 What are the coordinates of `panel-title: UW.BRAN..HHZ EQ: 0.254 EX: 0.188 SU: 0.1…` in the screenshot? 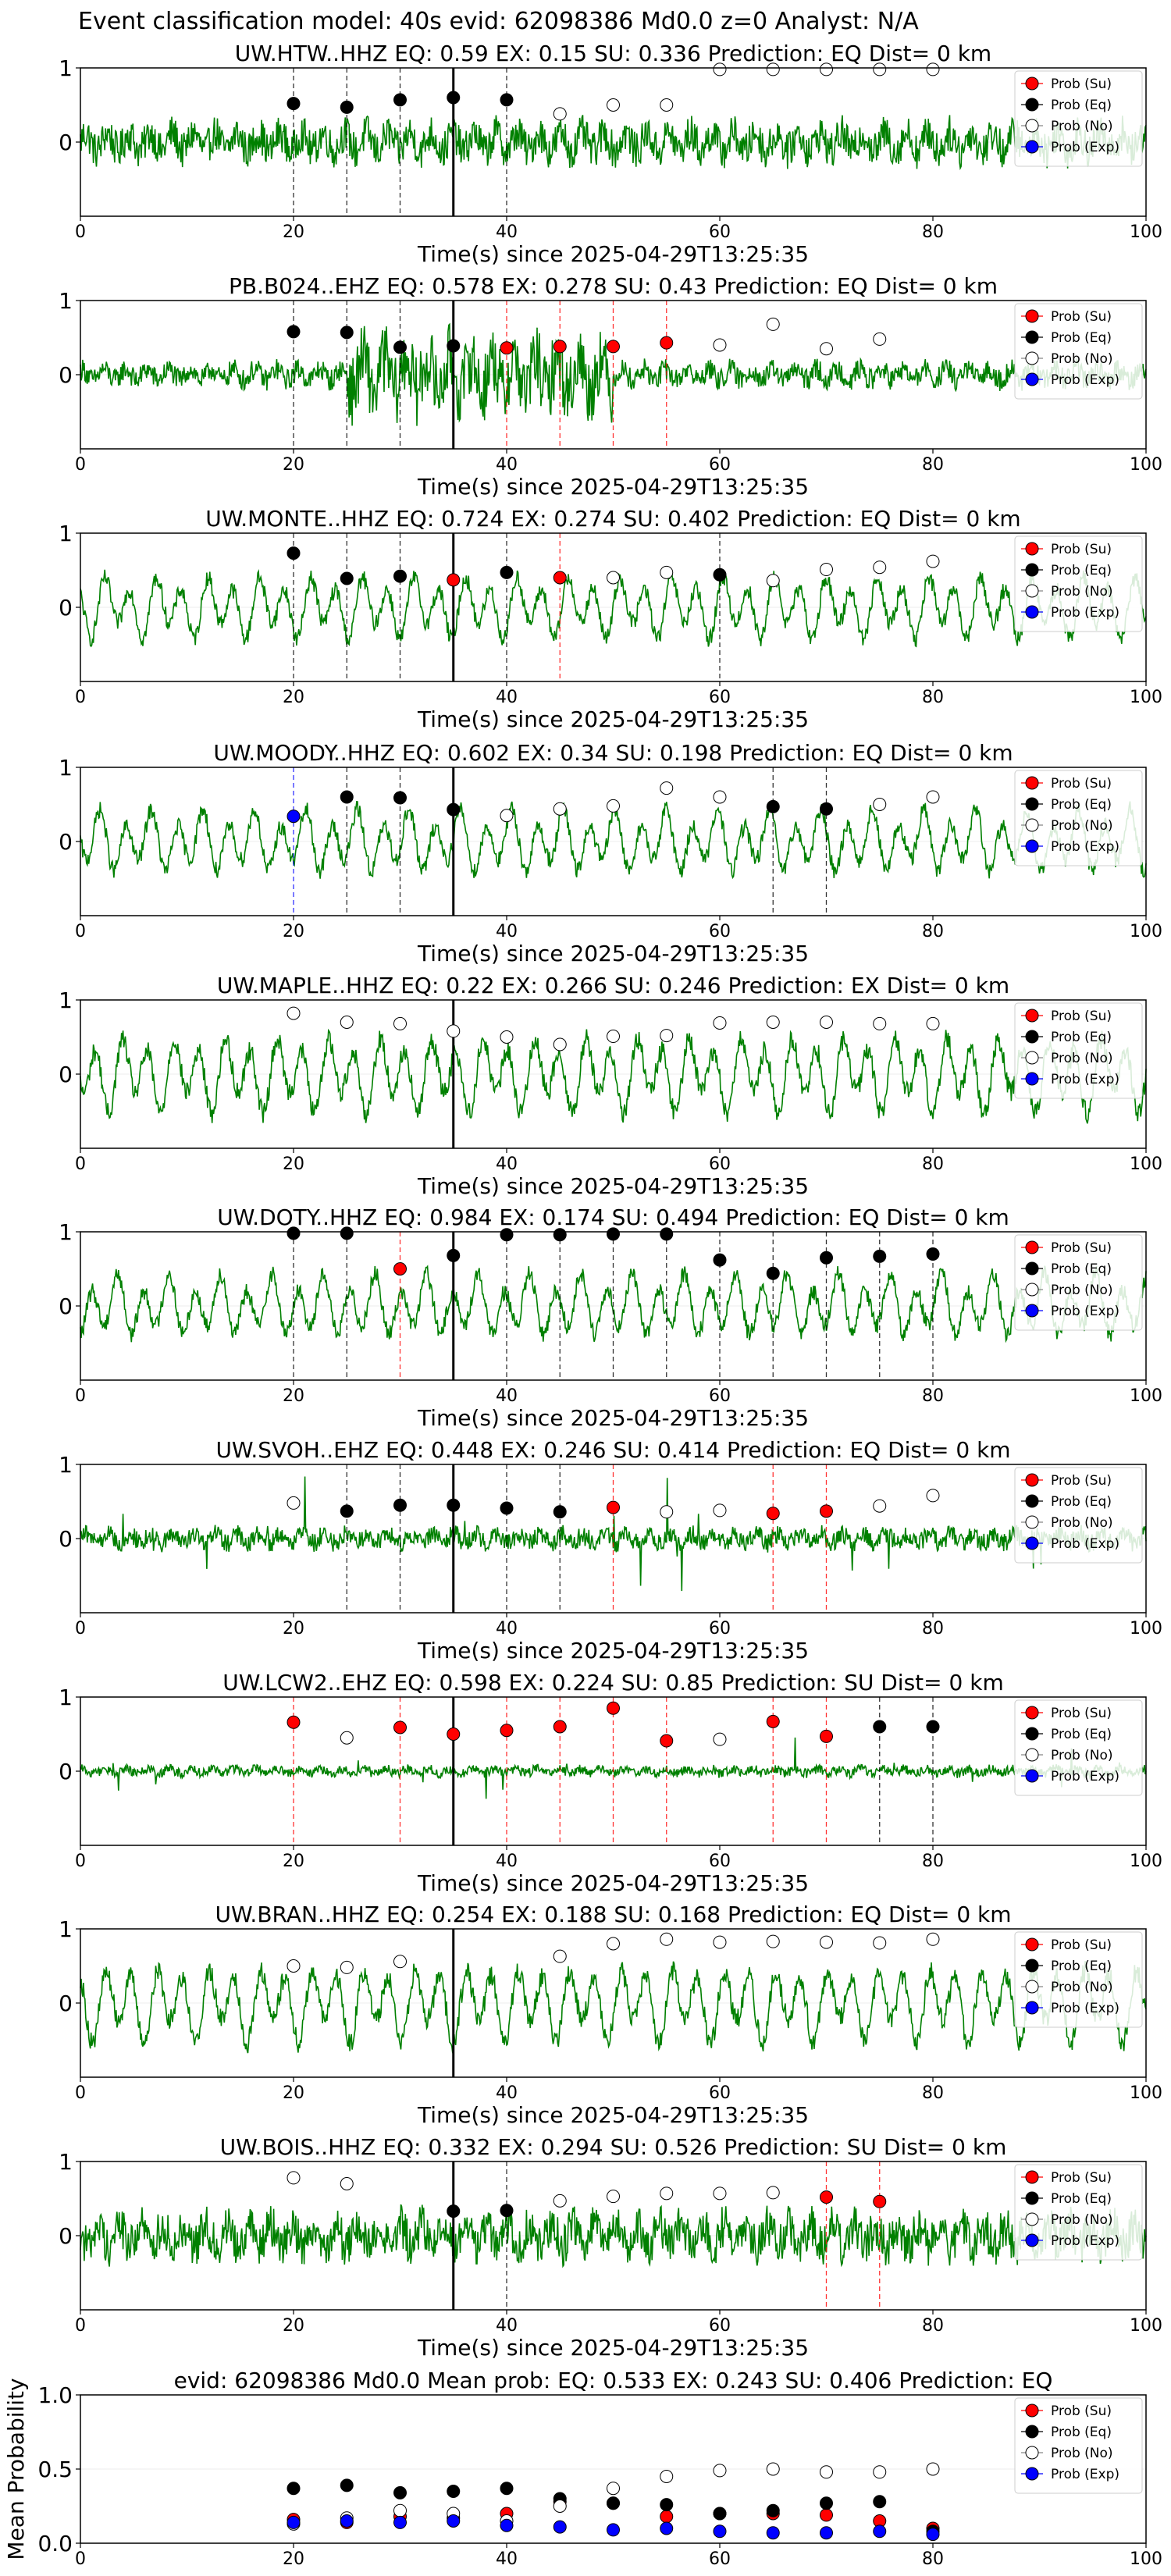 It's located at (613, 1915).